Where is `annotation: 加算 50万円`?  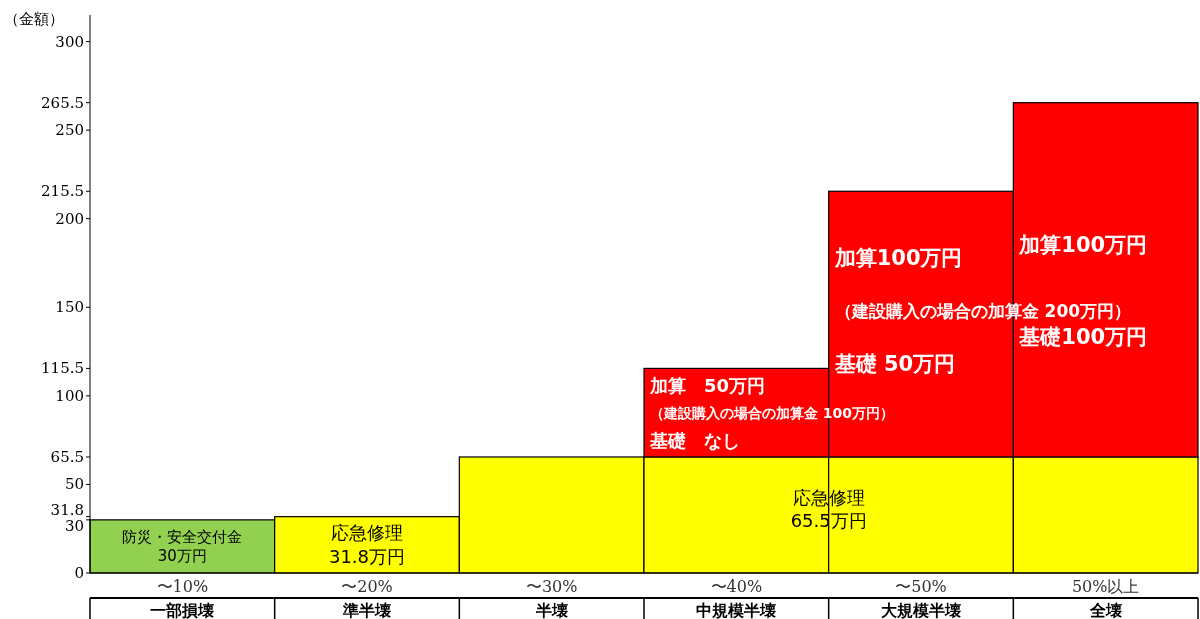 annotation: 加算 50万円 is located at coordinates (707, 386).